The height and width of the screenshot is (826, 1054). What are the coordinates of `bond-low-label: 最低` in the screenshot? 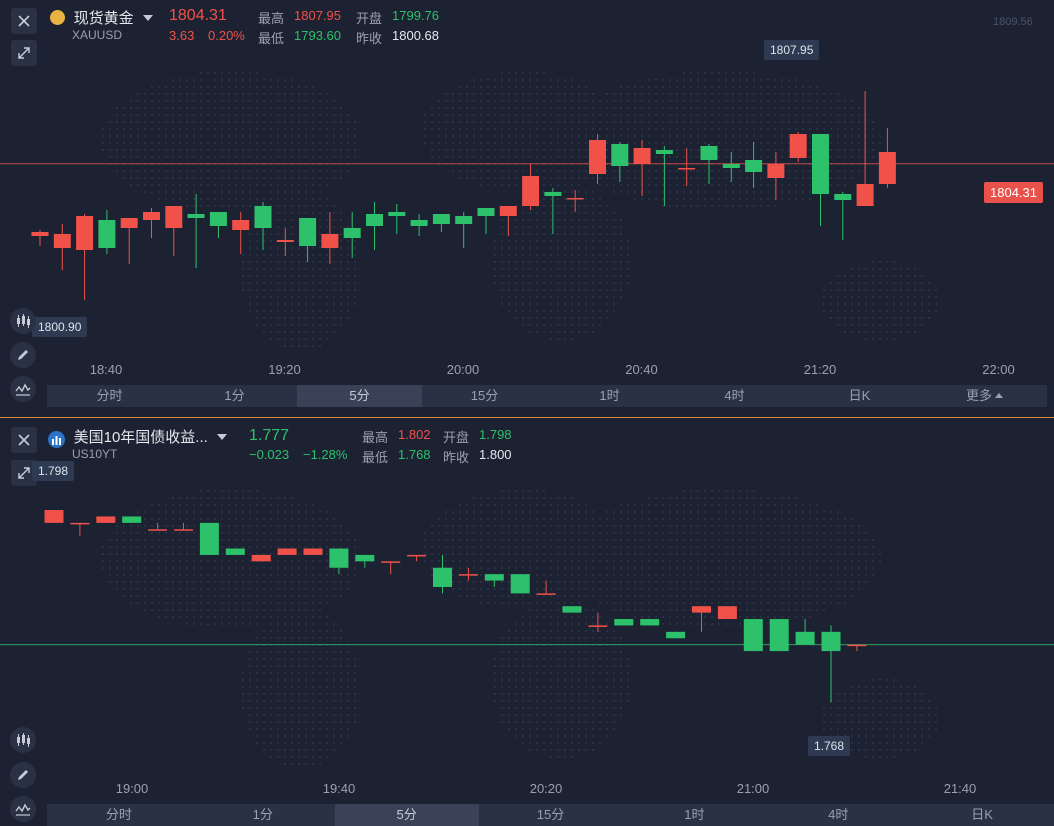 It's located at (375, 457).